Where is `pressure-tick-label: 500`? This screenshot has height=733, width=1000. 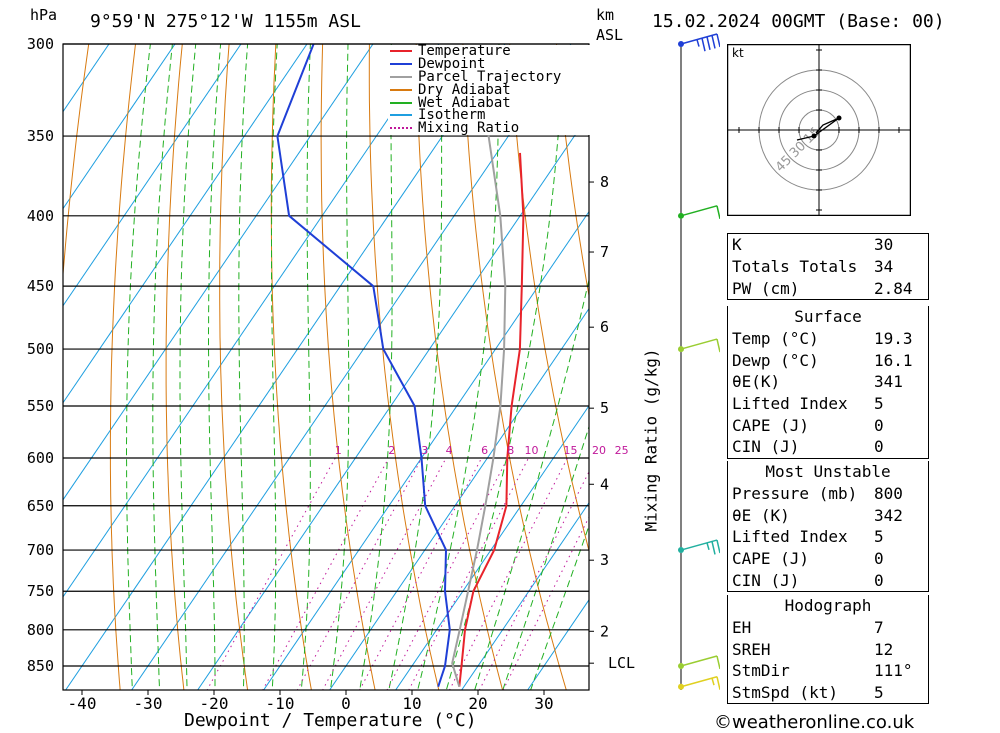
pressure-tick-label: 500 is located at coordinates (40, 349).